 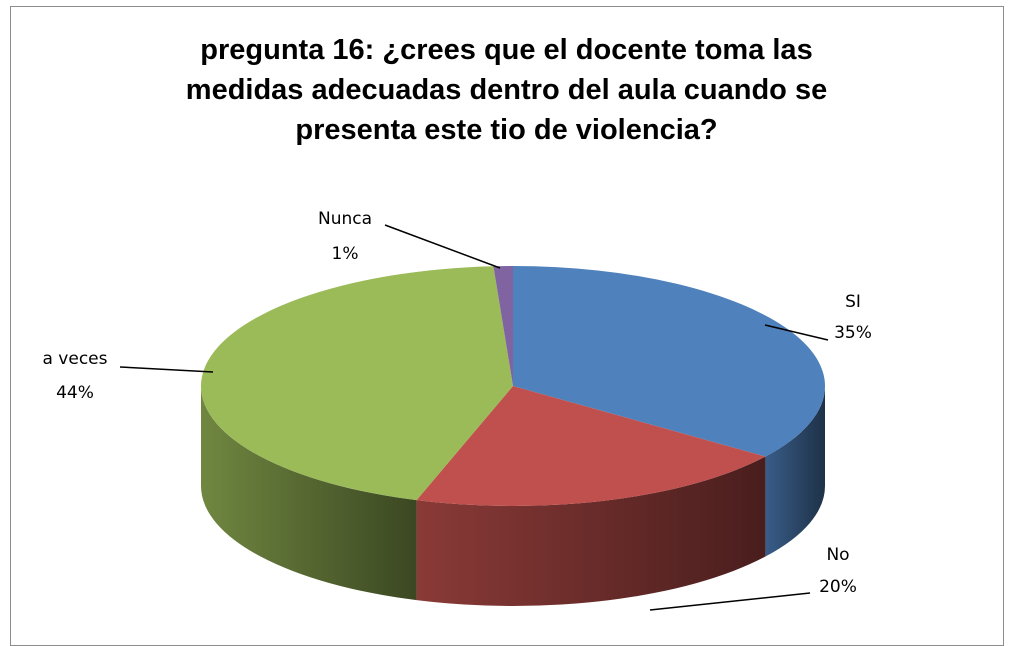 I want to click on slice-percent-si: 35%, so click(x=853, y=333).